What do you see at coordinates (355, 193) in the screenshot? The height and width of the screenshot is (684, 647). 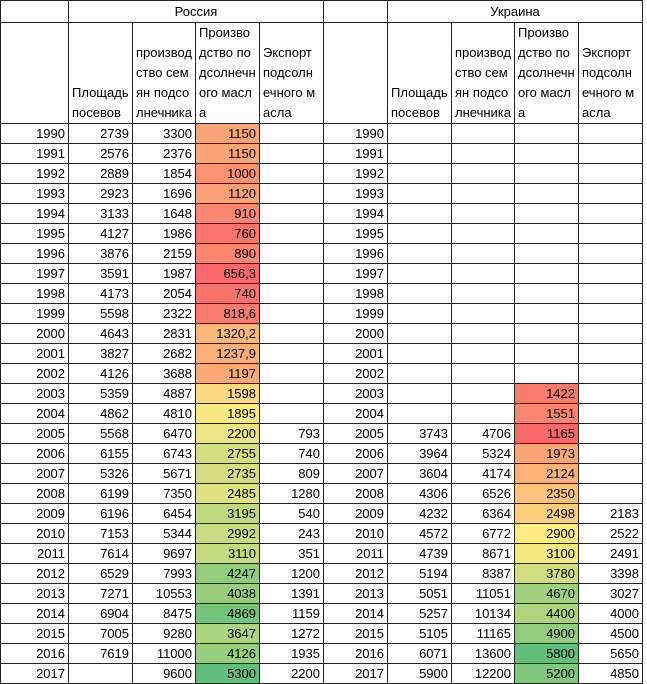 I see `year-cell: 1993` at bounding box center [355, 193].